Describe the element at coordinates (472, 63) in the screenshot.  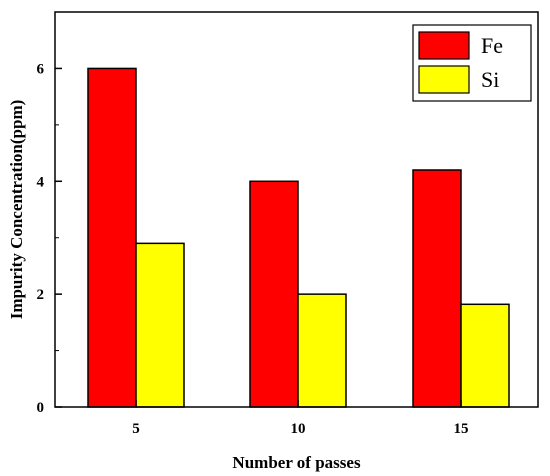
I see `legend: Fe Si` at that location.